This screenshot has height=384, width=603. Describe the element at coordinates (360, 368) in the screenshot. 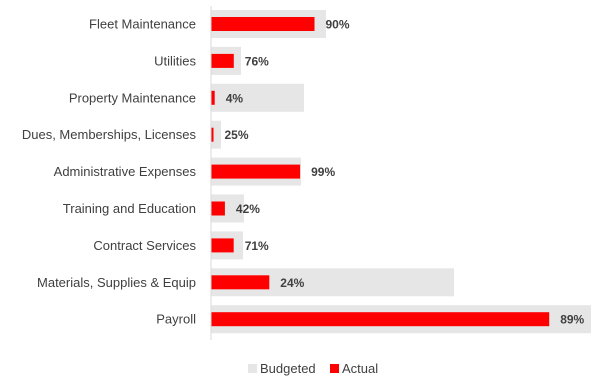

I see `legend-label-actual: Actual` at that location.